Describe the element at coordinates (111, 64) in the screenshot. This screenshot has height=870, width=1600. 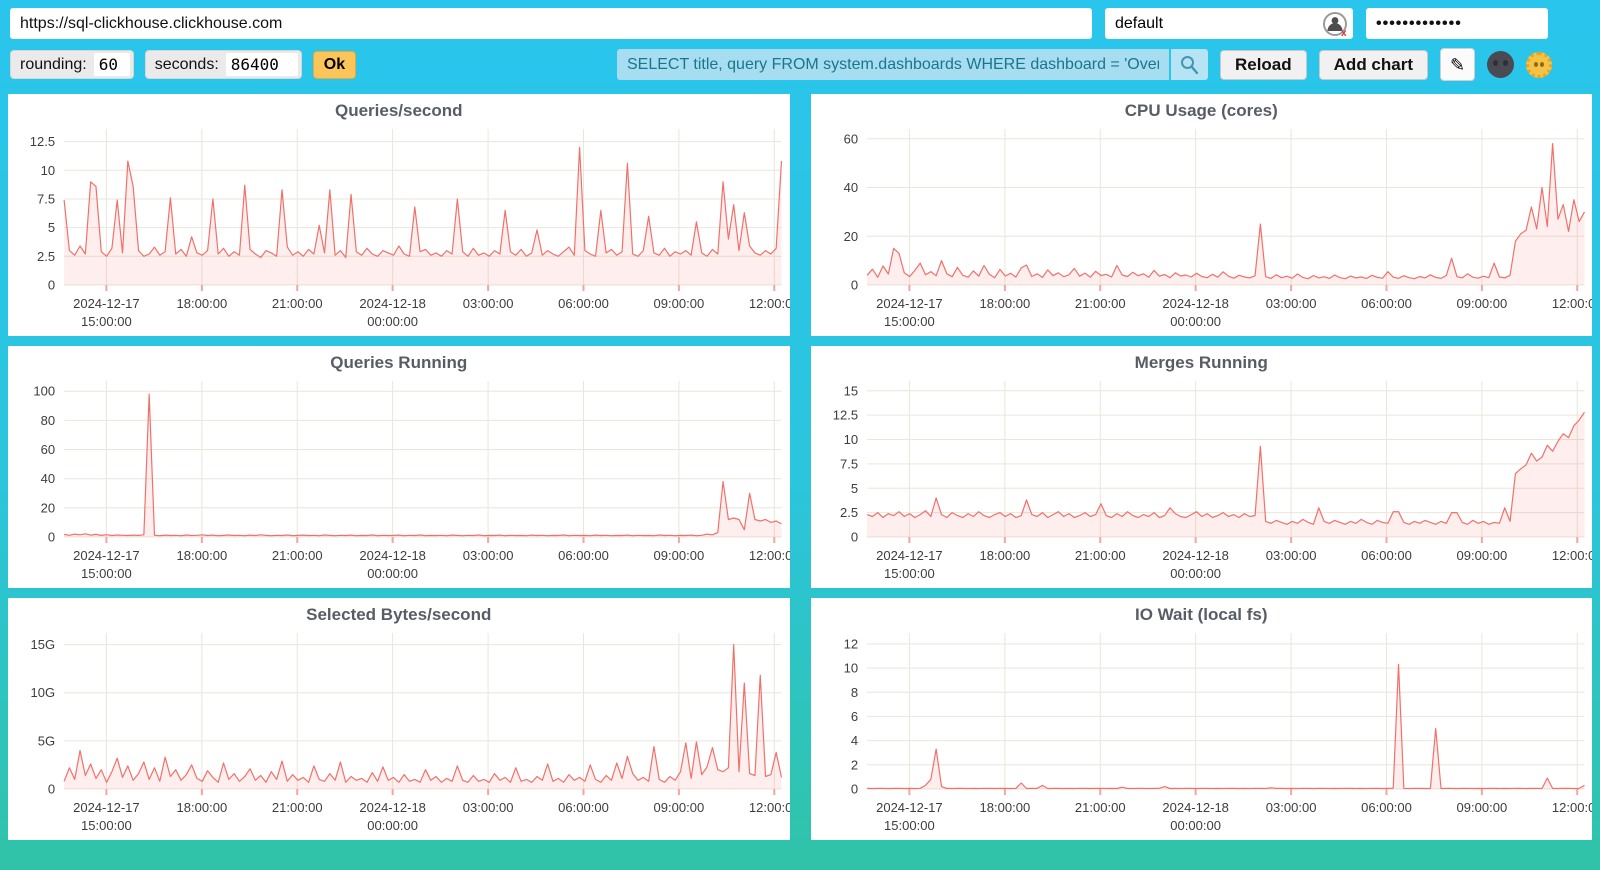
I see `rounding-input` at that location.